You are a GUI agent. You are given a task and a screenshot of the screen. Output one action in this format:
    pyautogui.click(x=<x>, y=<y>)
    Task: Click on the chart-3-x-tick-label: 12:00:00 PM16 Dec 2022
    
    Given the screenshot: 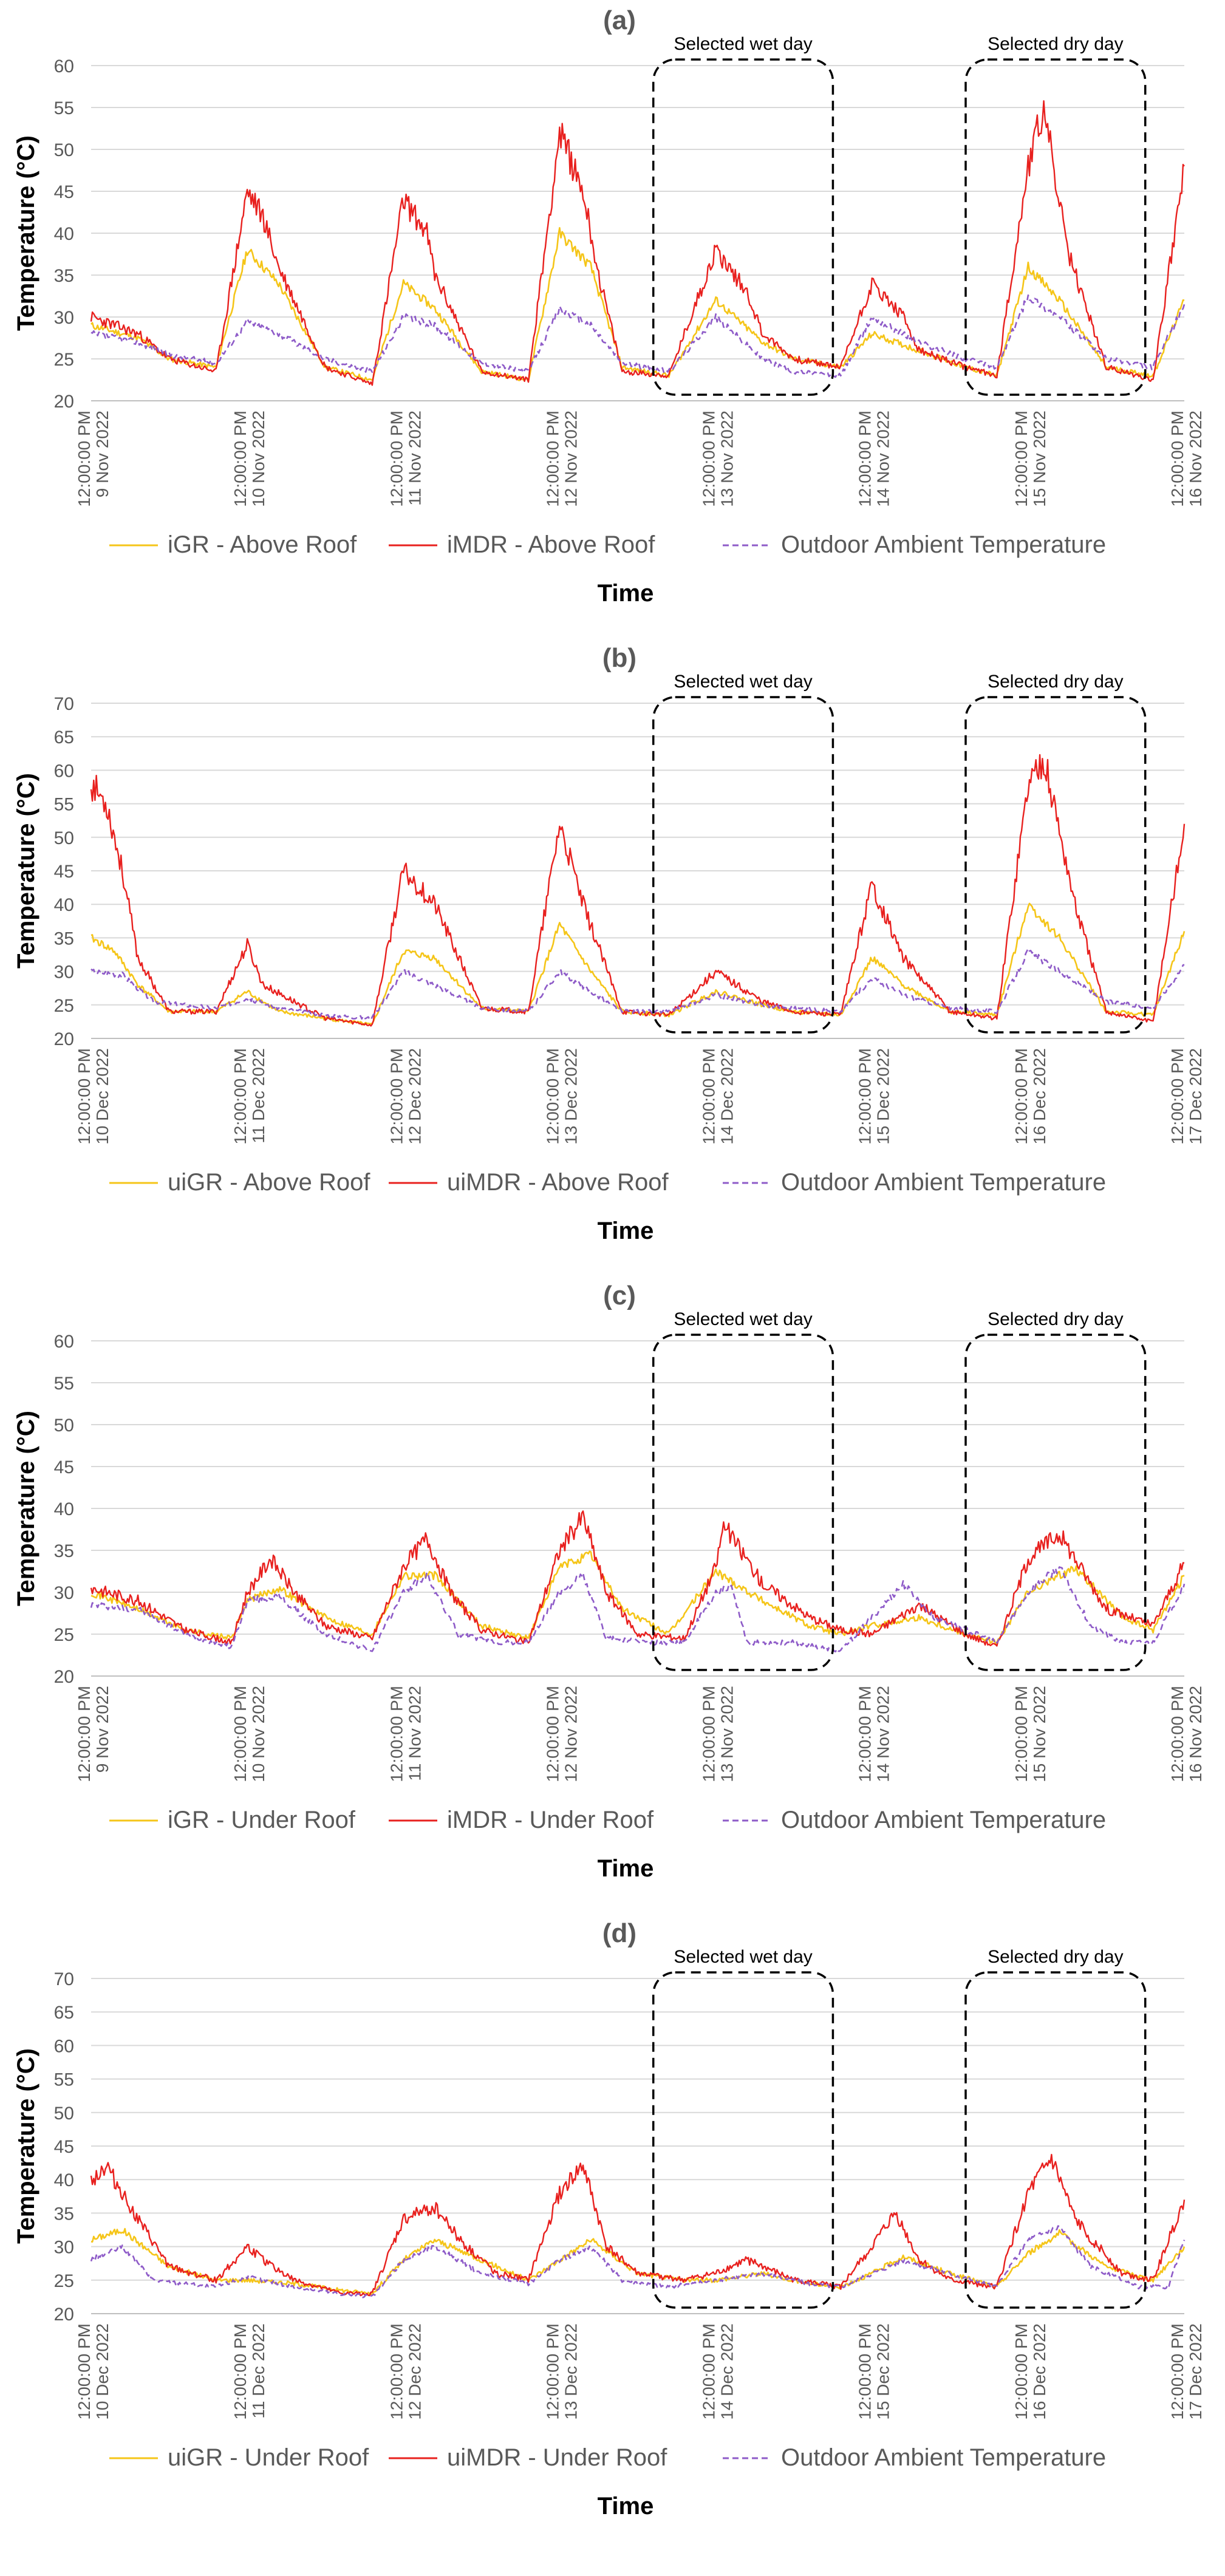 What is the action you would take?
    pyautogui.click(x=1030, y=2371)
    